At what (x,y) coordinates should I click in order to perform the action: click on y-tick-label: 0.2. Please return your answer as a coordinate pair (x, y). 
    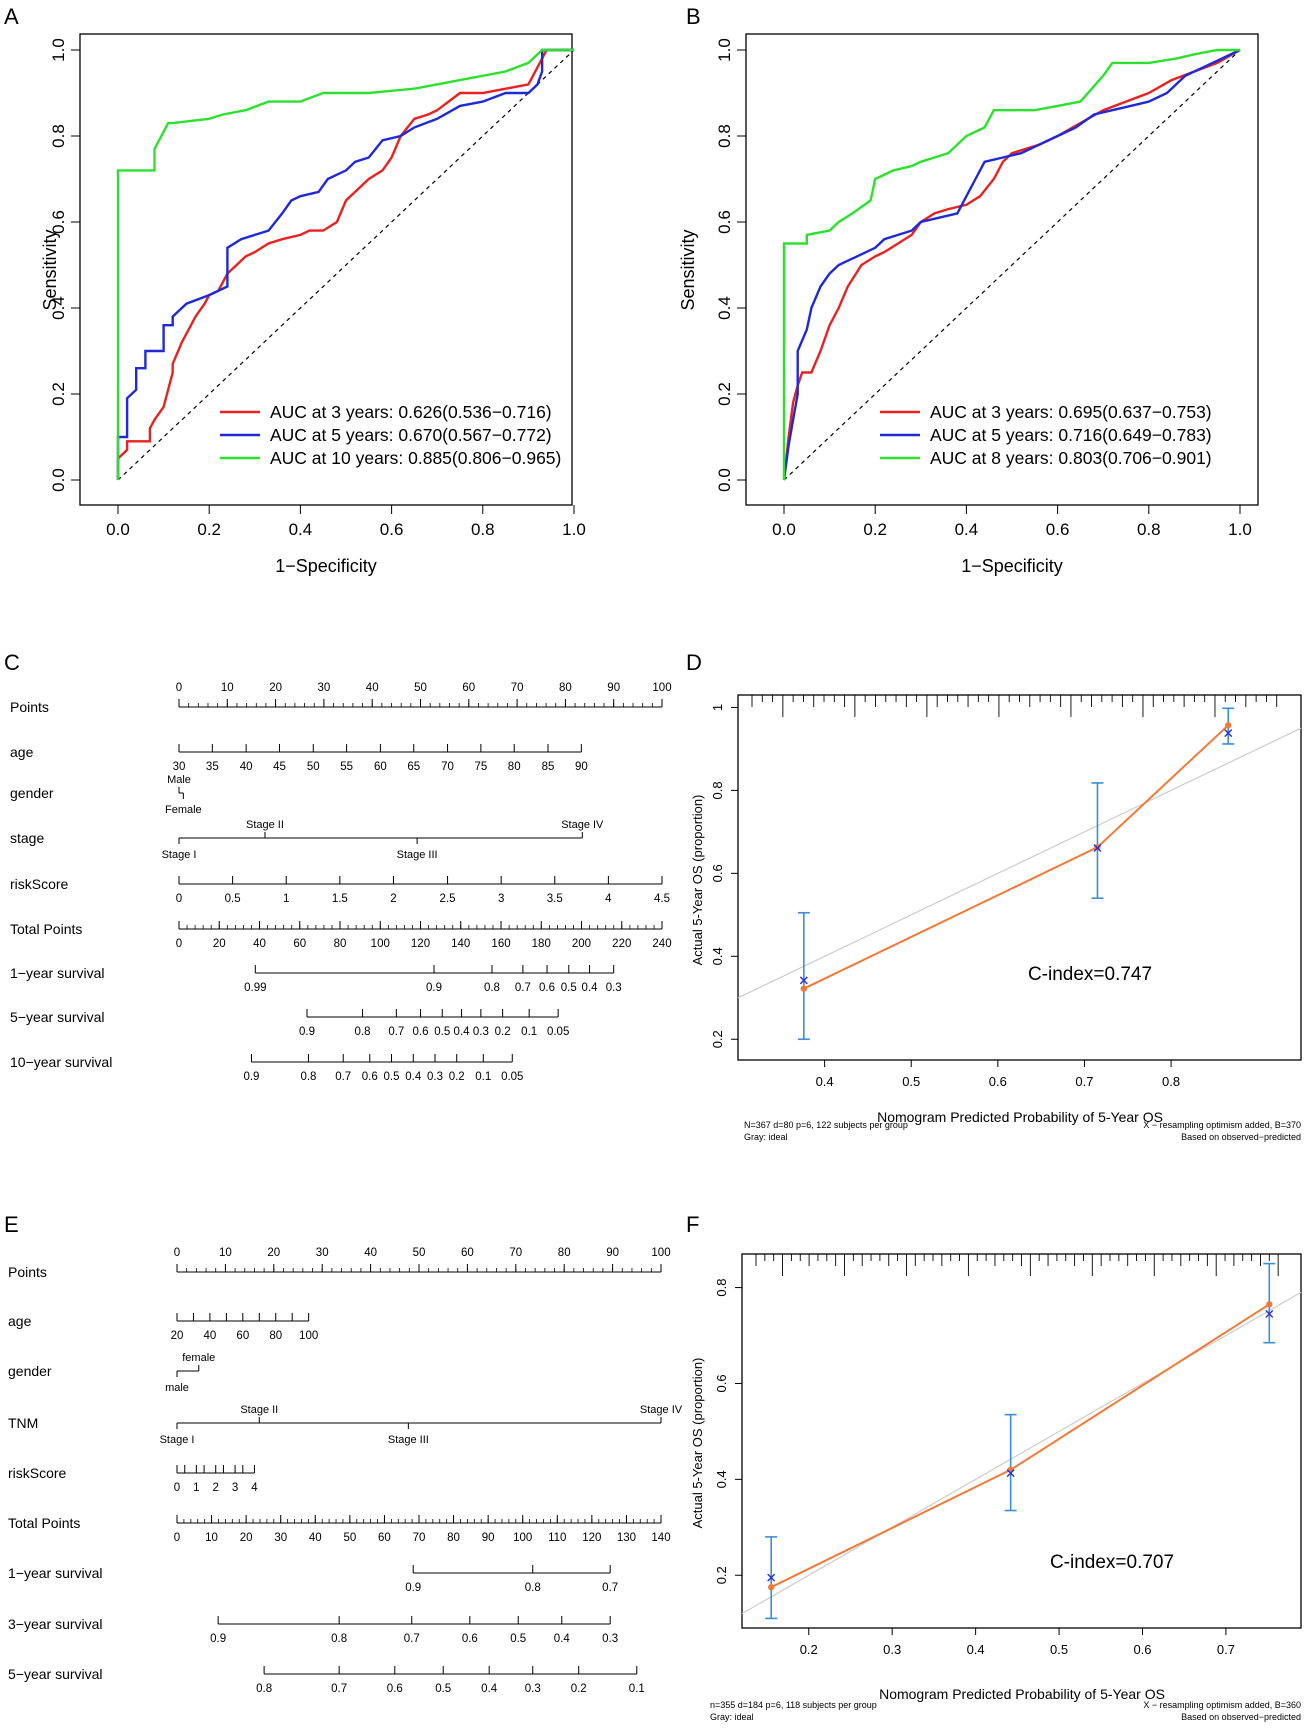
    Looking at the image, I should click on (717, 1039).